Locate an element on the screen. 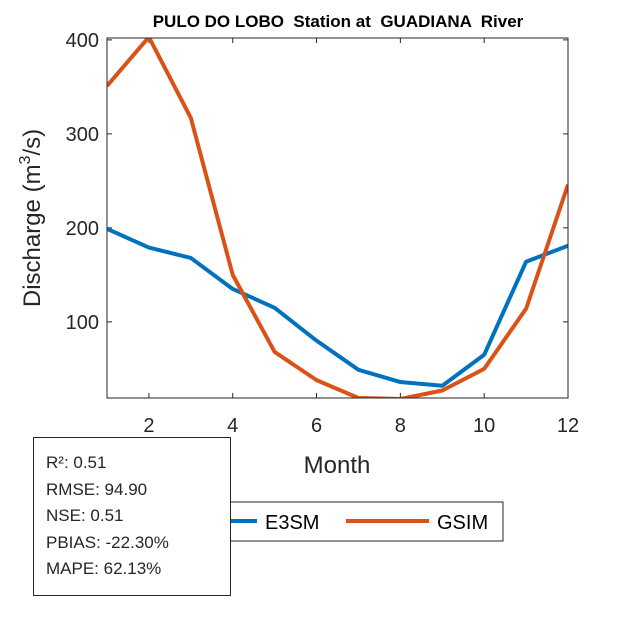 The height and width of the screenshot is (625, 625). x-tick-label: 8 is located at coordinates (400, 426).